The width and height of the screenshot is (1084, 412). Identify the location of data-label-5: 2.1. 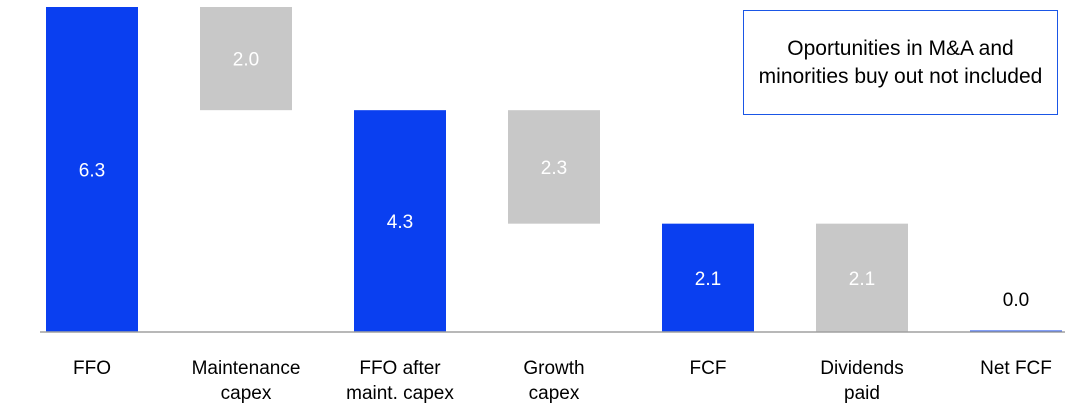
(862, 279).